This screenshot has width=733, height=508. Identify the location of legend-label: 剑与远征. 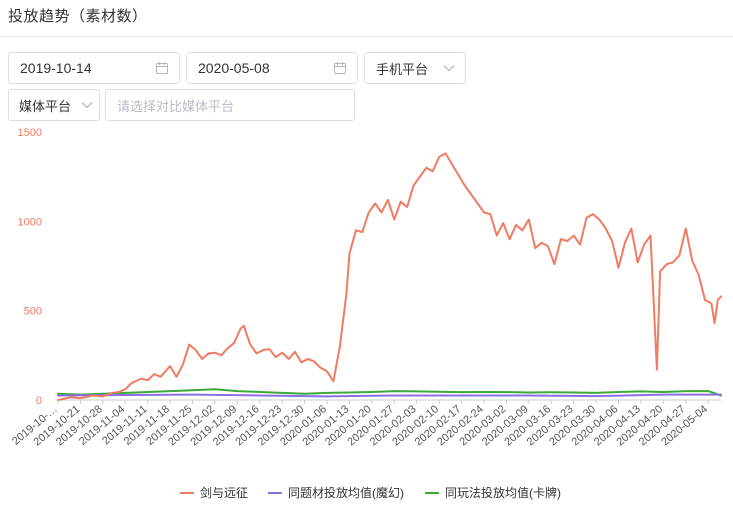
(224, 493).